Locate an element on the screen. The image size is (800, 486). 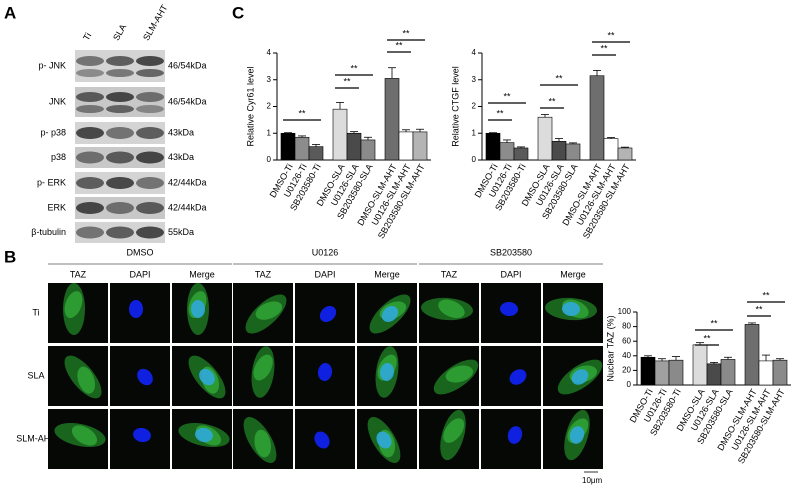
lane-label: SLA is located at coordinates (119, 32).